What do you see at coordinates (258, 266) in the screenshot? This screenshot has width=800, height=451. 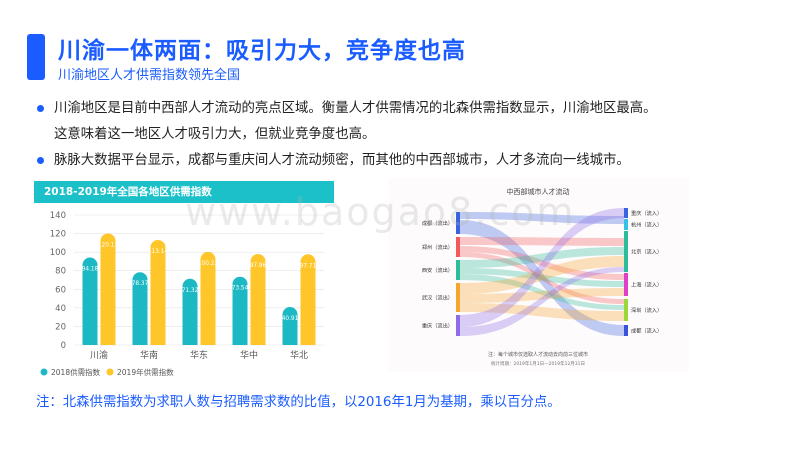 I see `bar-data-label: 97.96` at bounding box center [258, 266].